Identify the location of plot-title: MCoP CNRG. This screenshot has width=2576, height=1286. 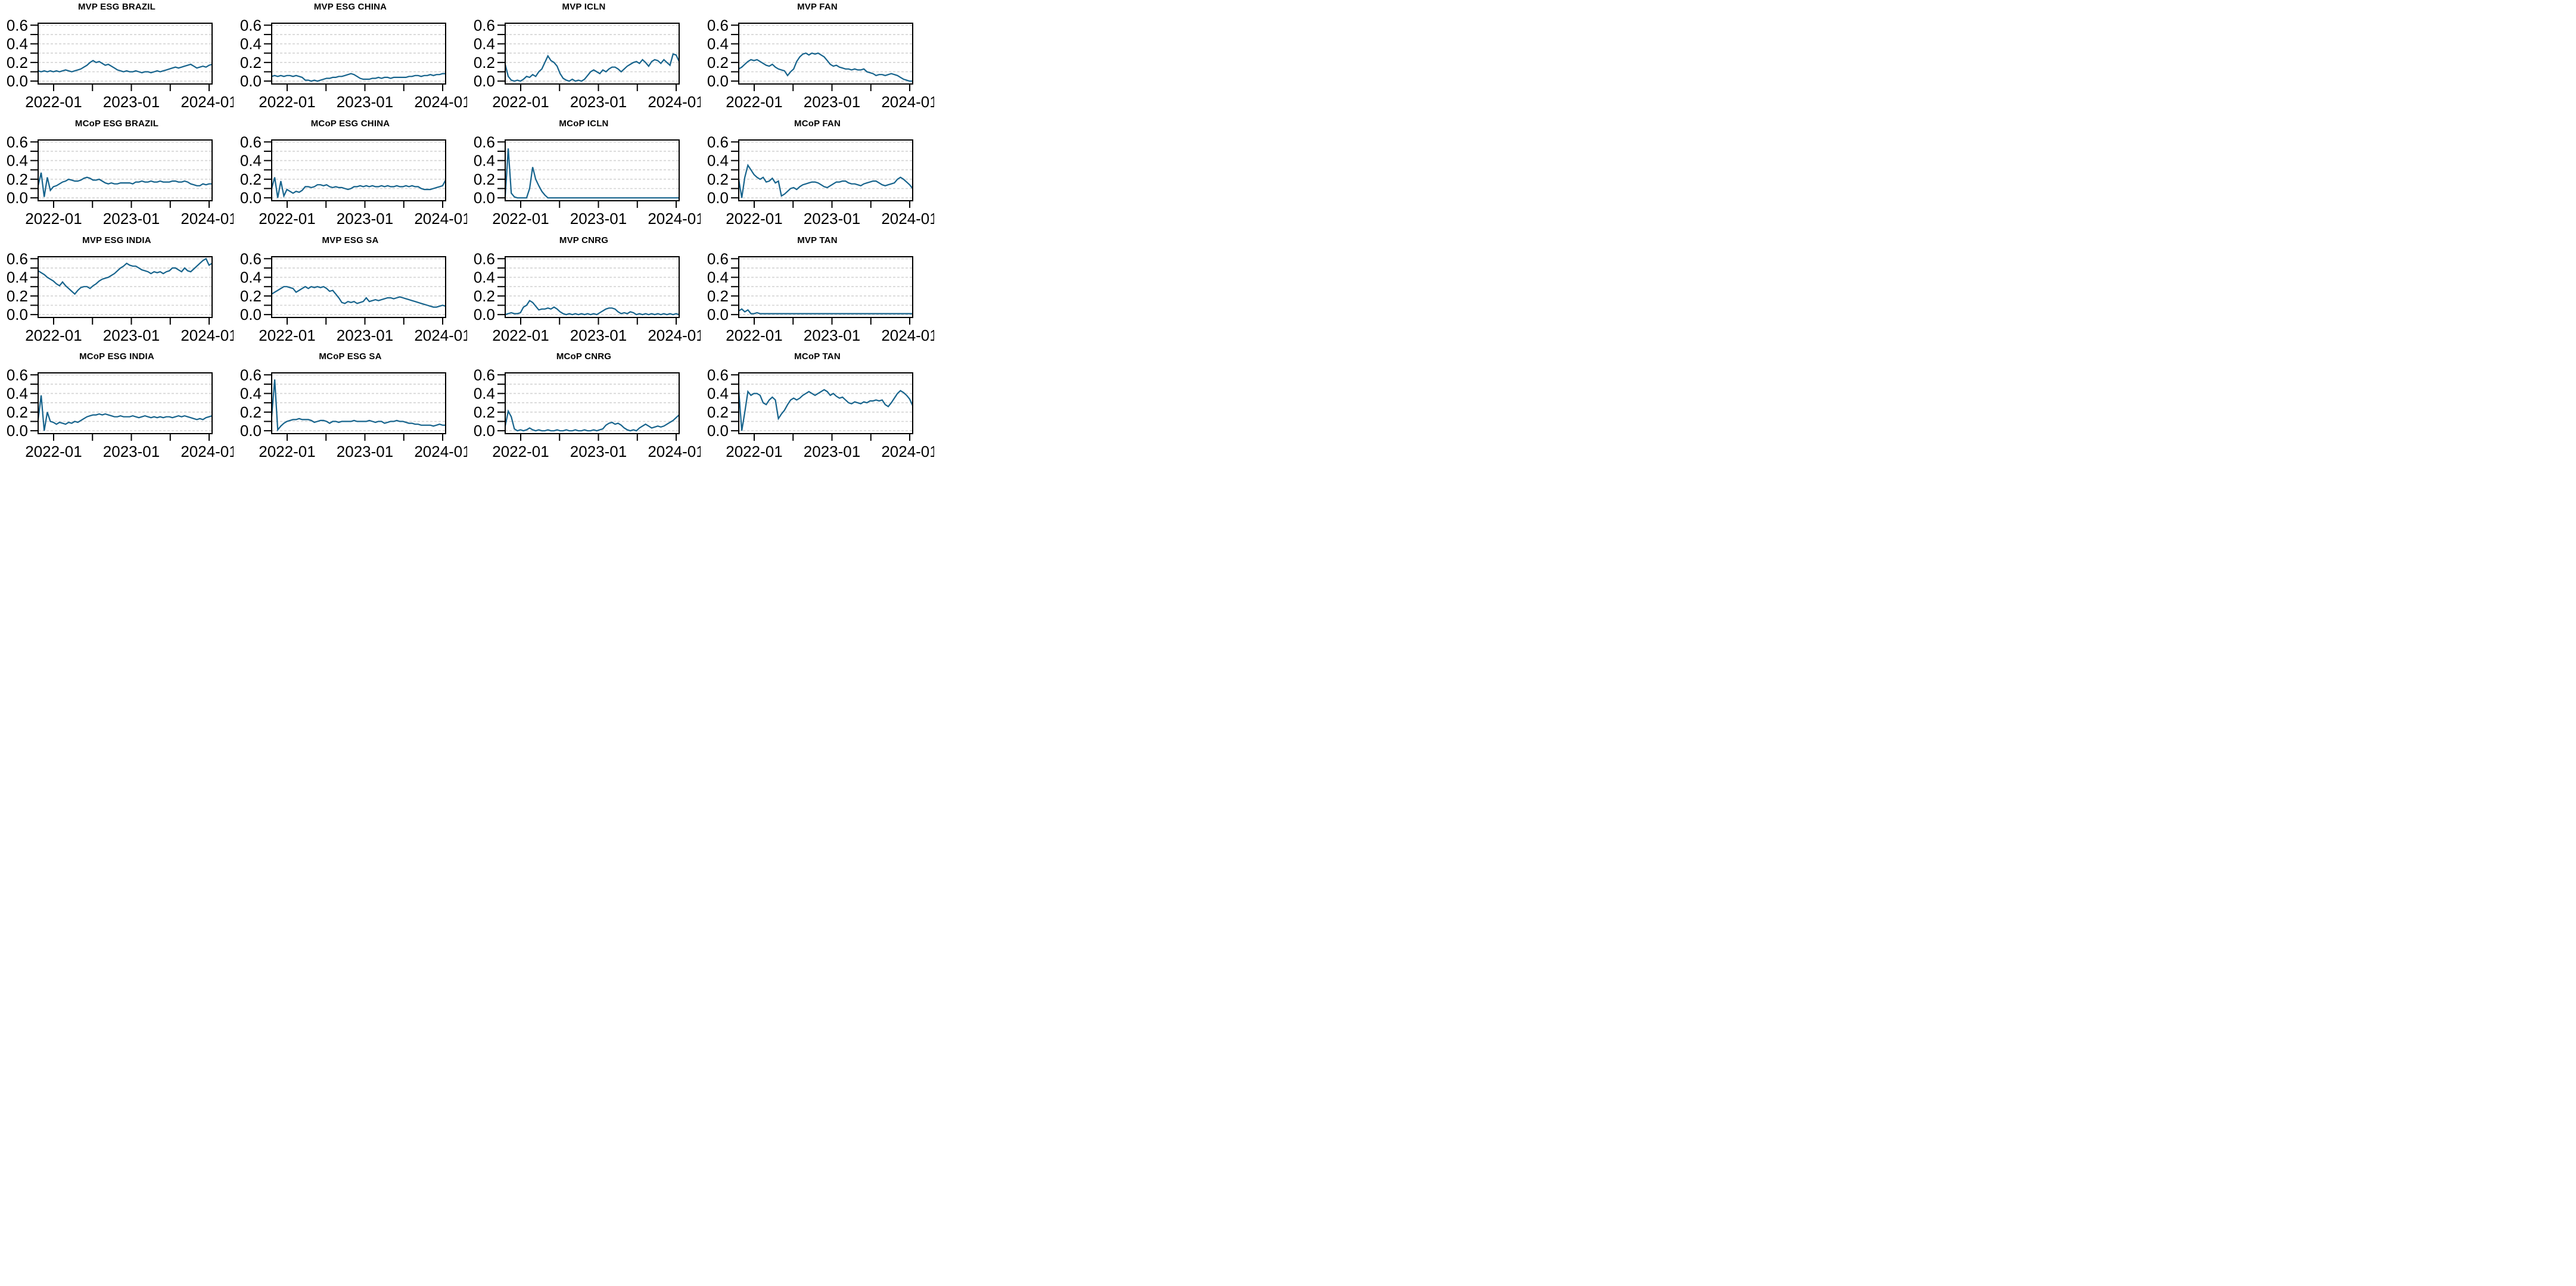
(584, 357).